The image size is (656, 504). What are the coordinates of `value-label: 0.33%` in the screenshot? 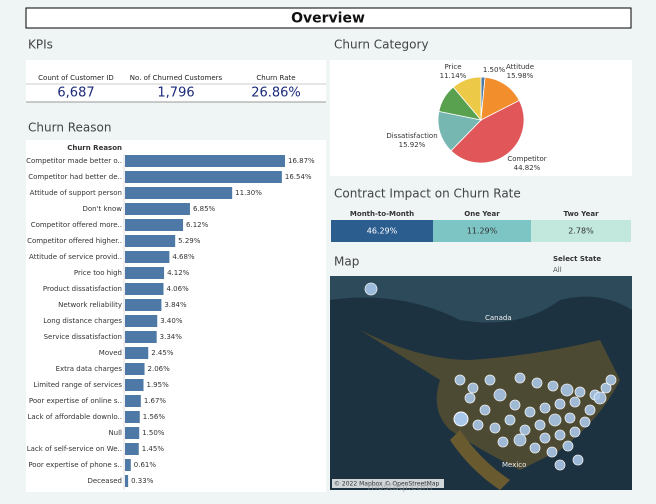 It's located at (142, 481).